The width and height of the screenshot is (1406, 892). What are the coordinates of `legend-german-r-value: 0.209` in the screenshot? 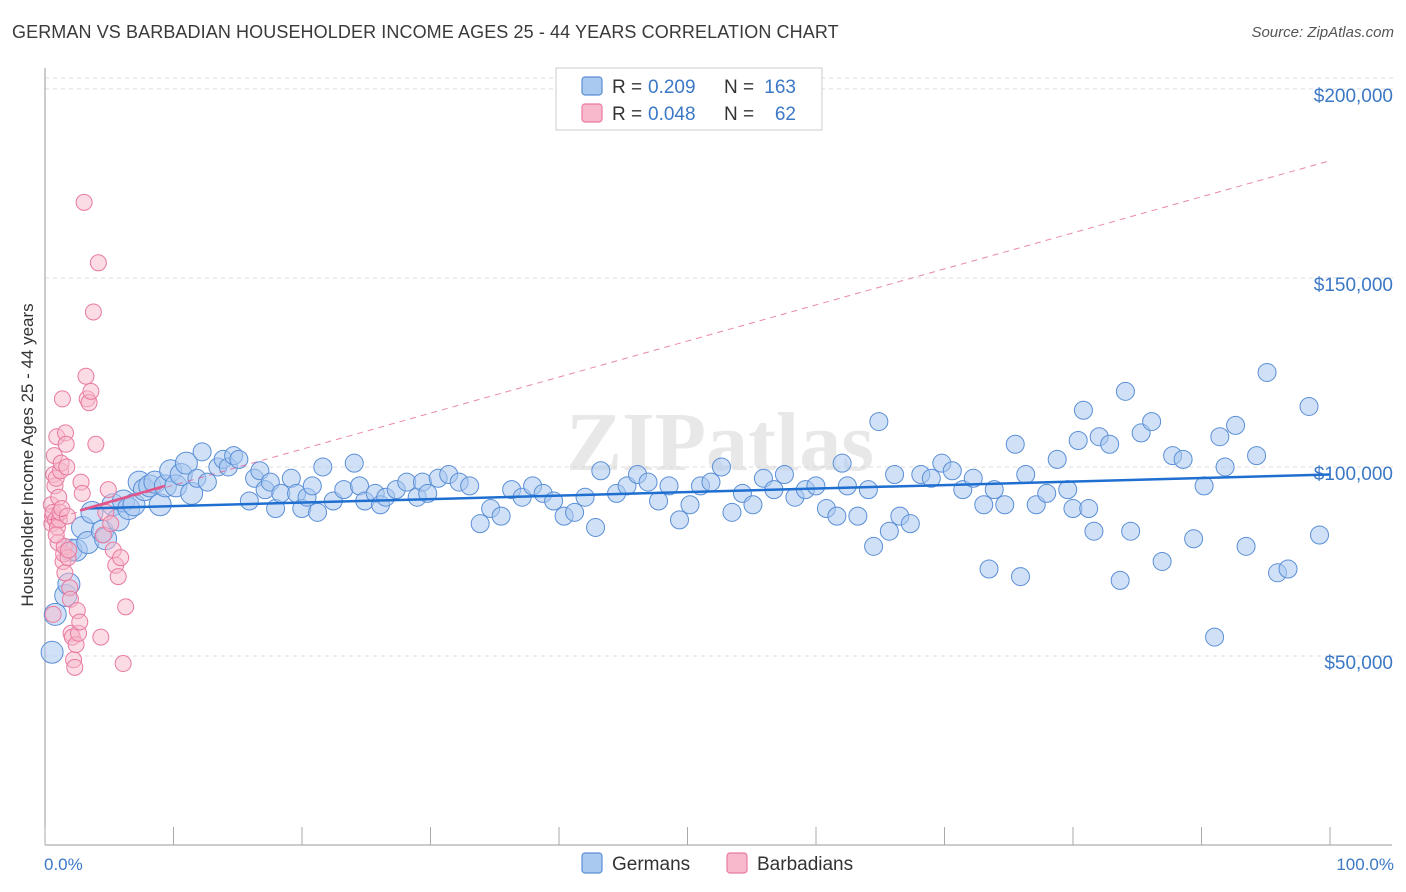 It's located at (672, 87).